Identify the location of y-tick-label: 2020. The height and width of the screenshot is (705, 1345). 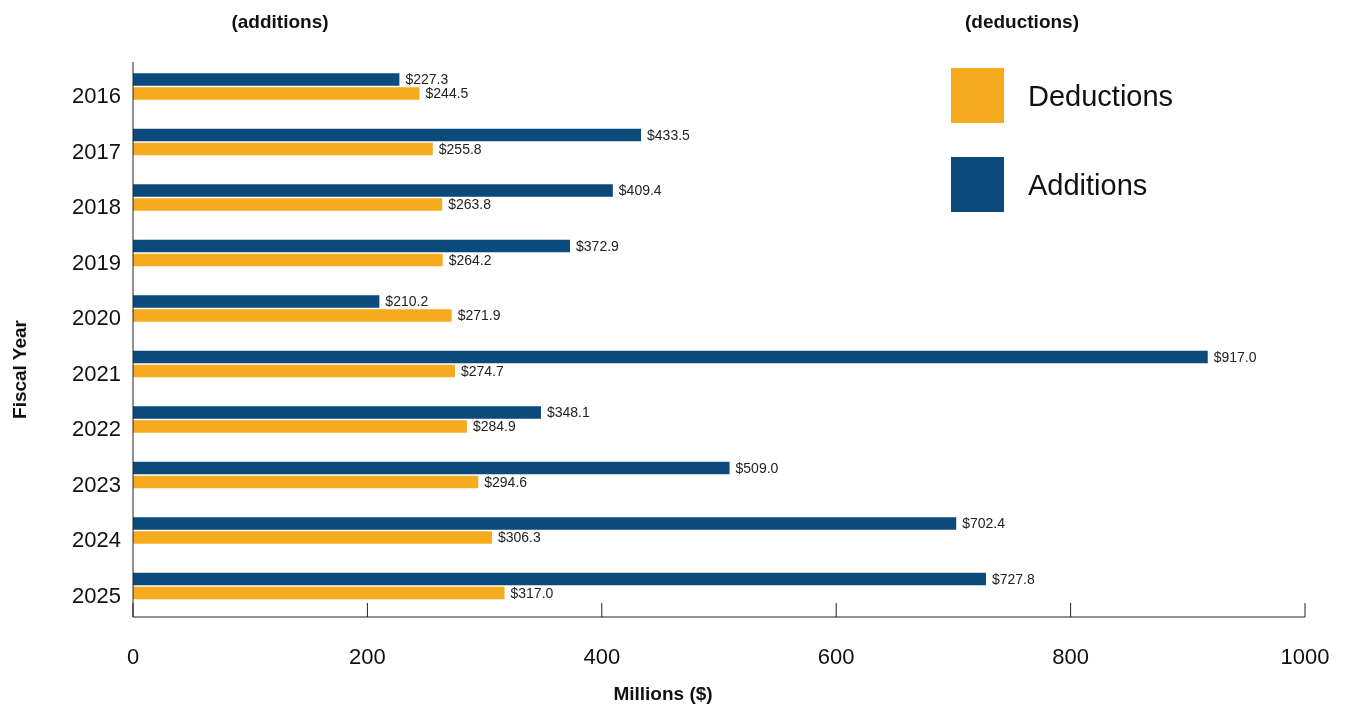
(96, 318).